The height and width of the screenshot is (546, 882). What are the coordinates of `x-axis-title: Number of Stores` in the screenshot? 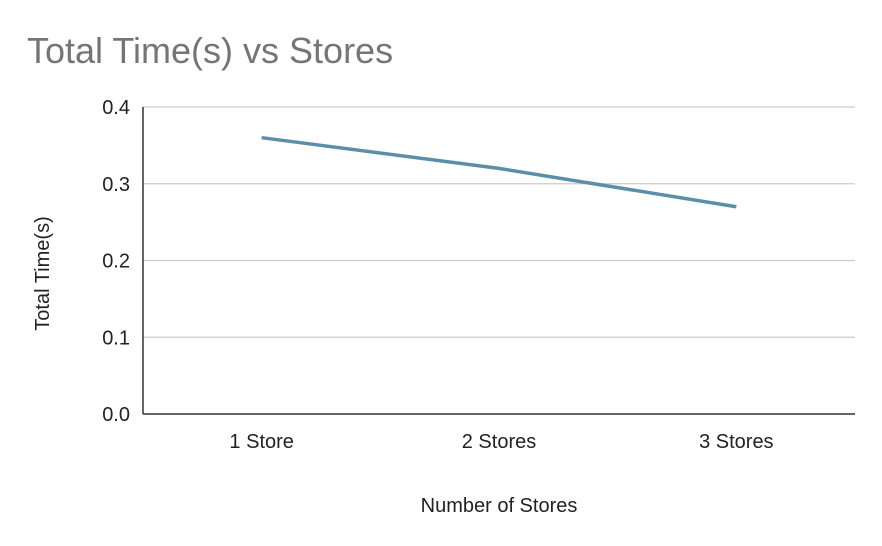 It's located at (499, 506).